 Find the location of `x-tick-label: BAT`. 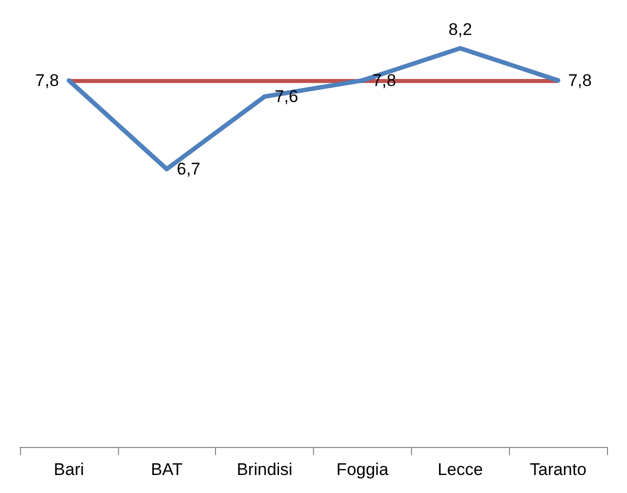

x-tick-label: BAT is located at coordinates (166, 469).